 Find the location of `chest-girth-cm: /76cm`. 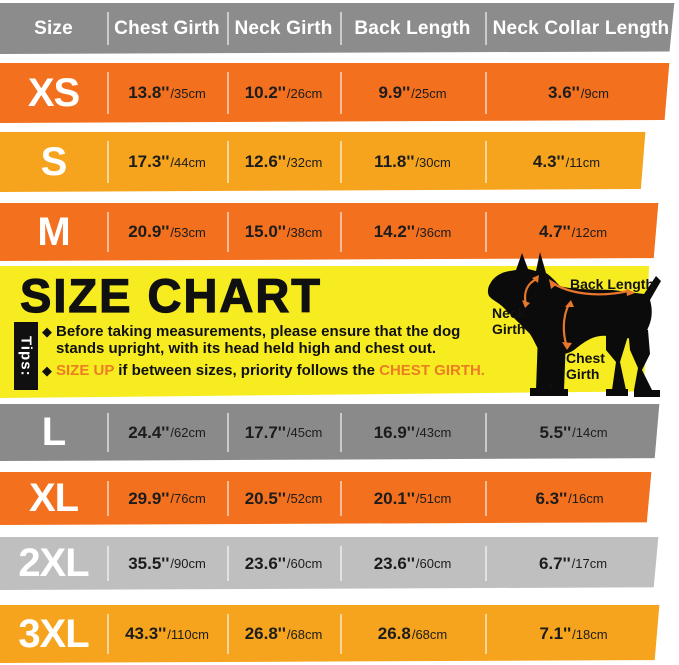

chest-girth-cm: /76cm is located at coordinates (188, 498).